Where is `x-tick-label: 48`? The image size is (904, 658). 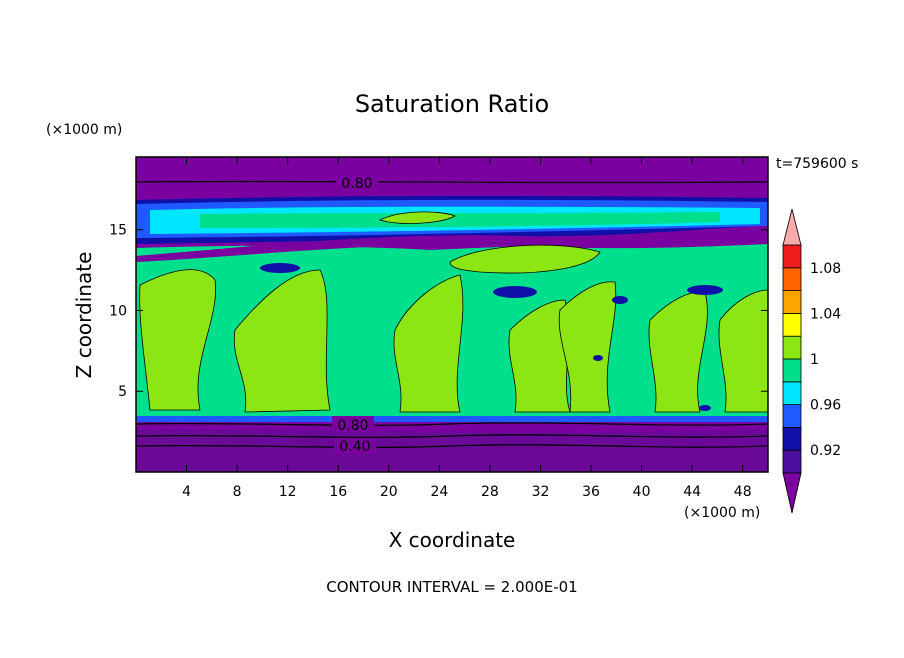
x-tick-label: 48 is located at coordinates (743, 492).